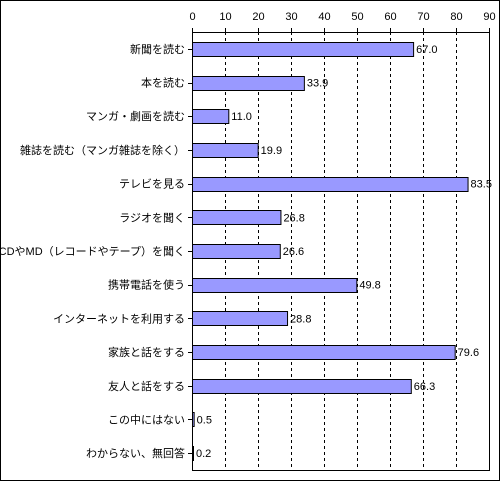  What do you see at coordinates (146, 352) in the screenshot?
I see `category-label: 家族と話をする` at bounding box center [146, 352].